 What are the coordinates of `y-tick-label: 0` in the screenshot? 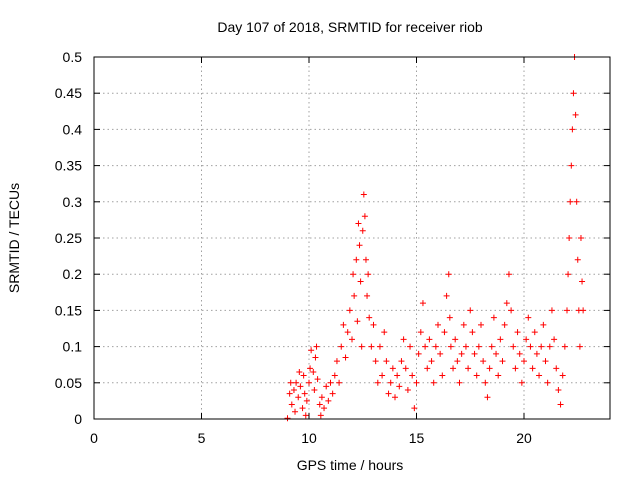 It's located at (78, 419).